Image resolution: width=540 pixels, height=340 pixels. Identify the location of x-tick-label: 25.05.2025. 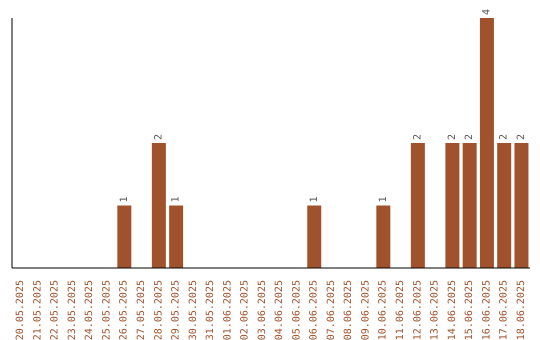
(106, 310).